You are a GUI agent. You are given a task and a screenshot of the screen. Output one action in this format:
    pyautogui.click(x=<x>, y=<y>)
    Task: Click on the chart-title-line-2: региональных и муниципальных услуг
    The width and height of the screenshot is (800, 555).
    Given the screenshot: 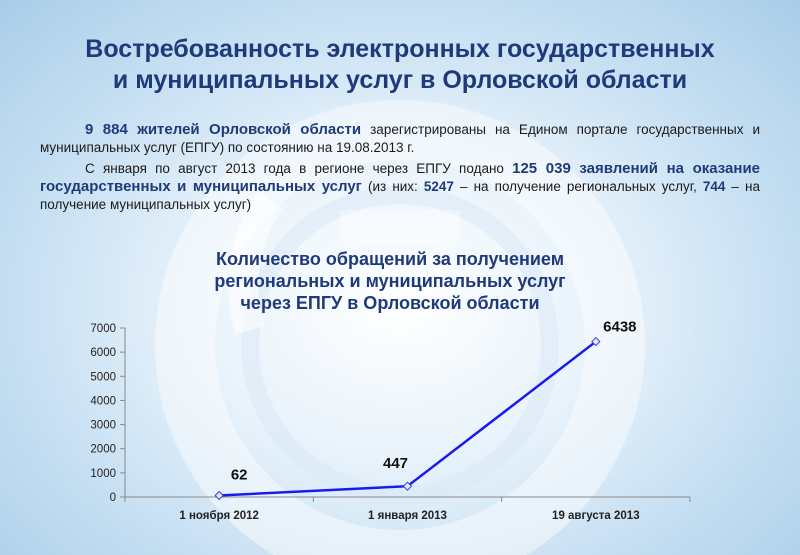 What is the action you would take?
    pyautogui.click(x=390, y=281)
    